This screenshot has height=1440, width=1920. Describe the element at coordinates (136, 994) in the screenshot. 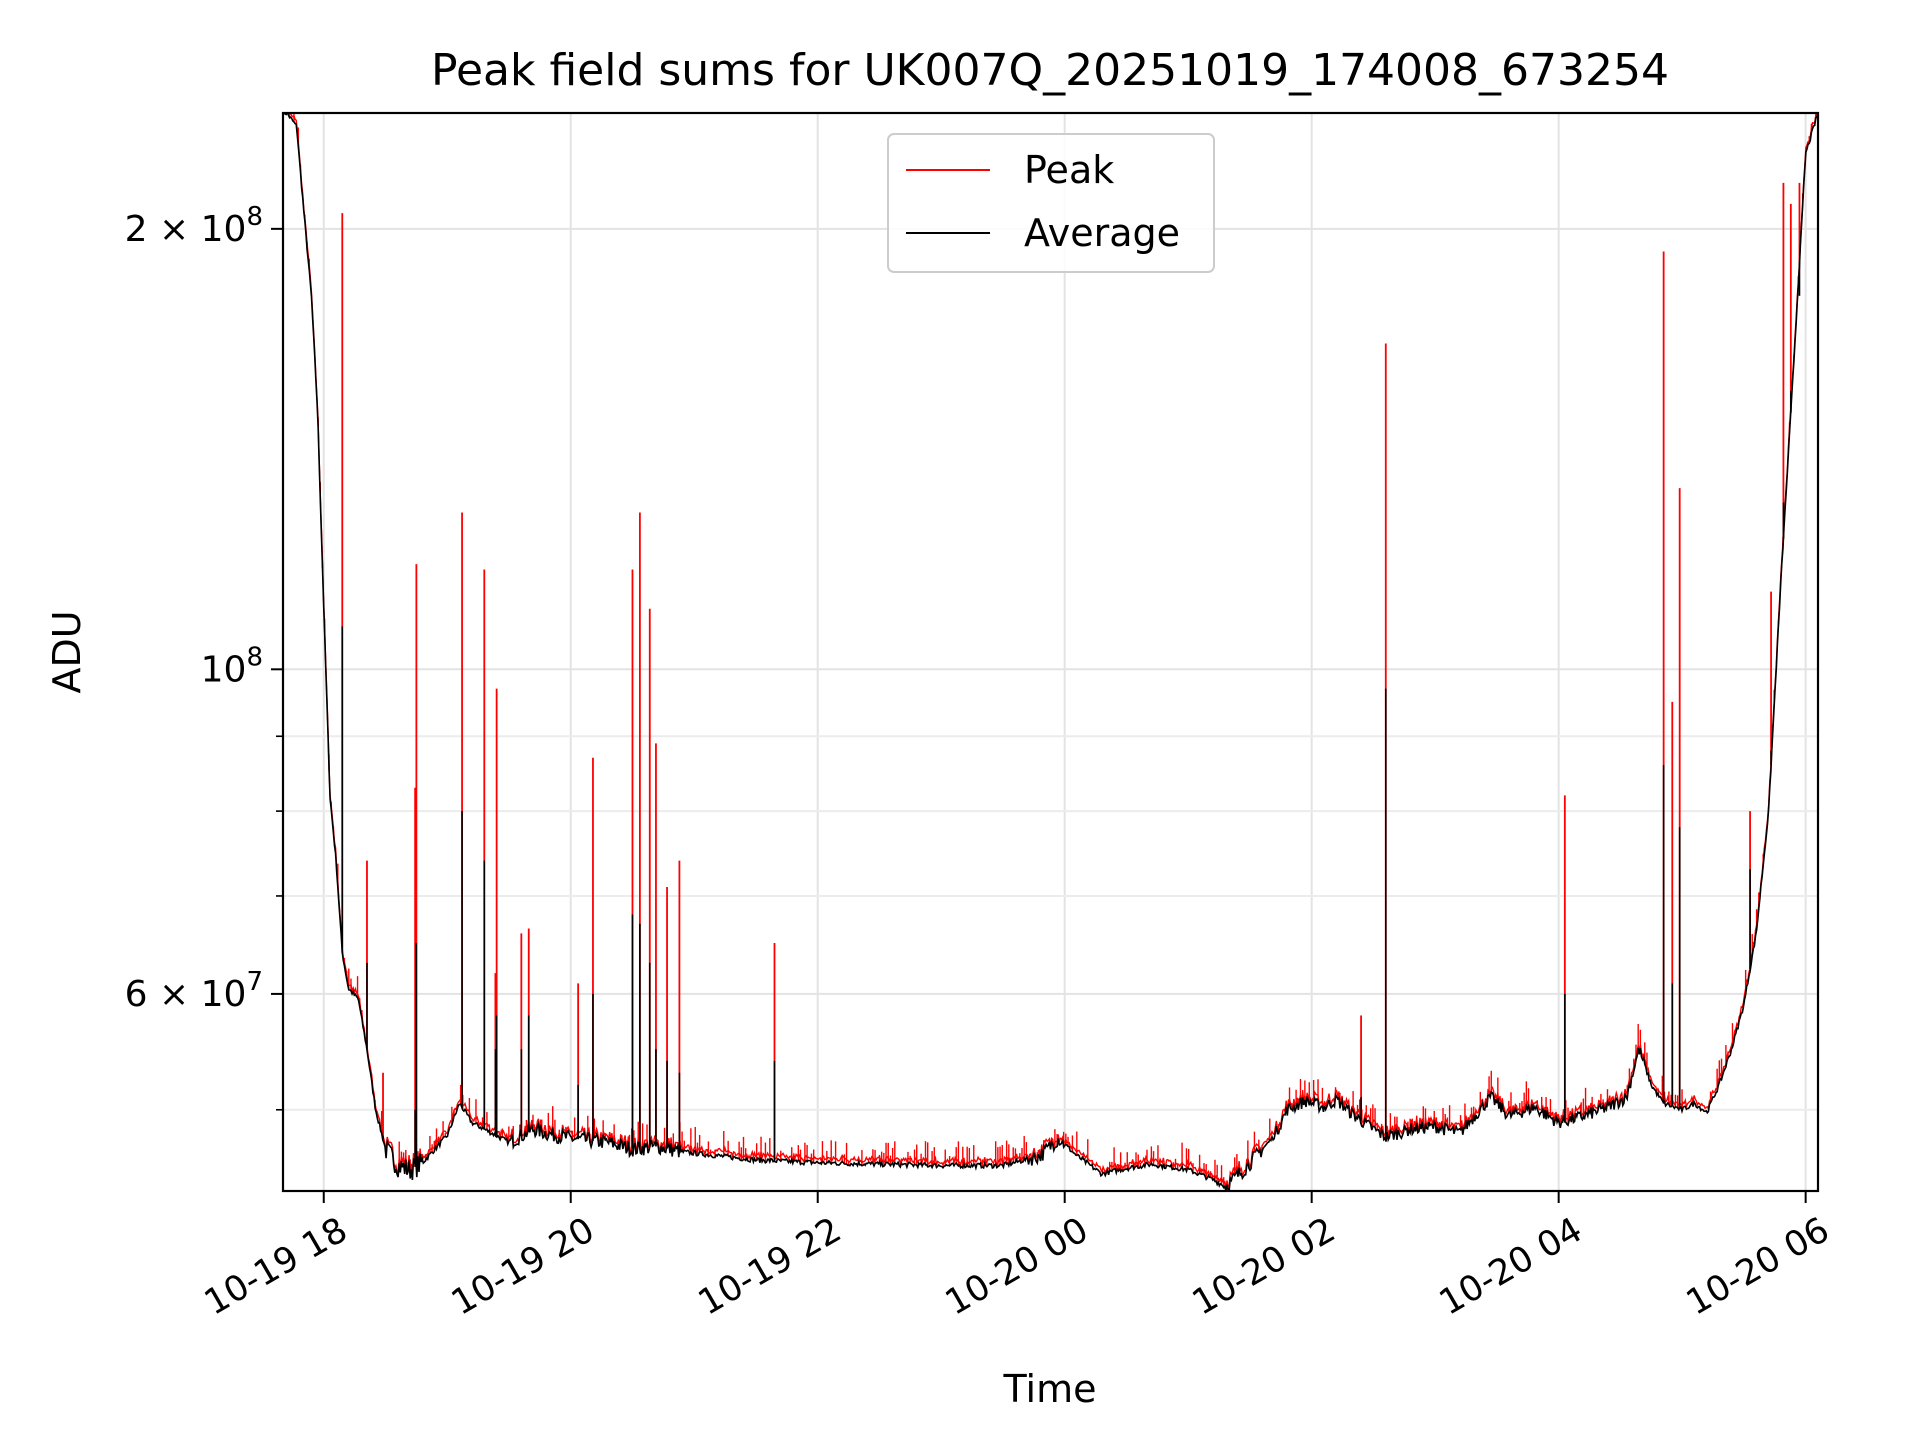

I see `y-tick-mantissa: 6` at that location.